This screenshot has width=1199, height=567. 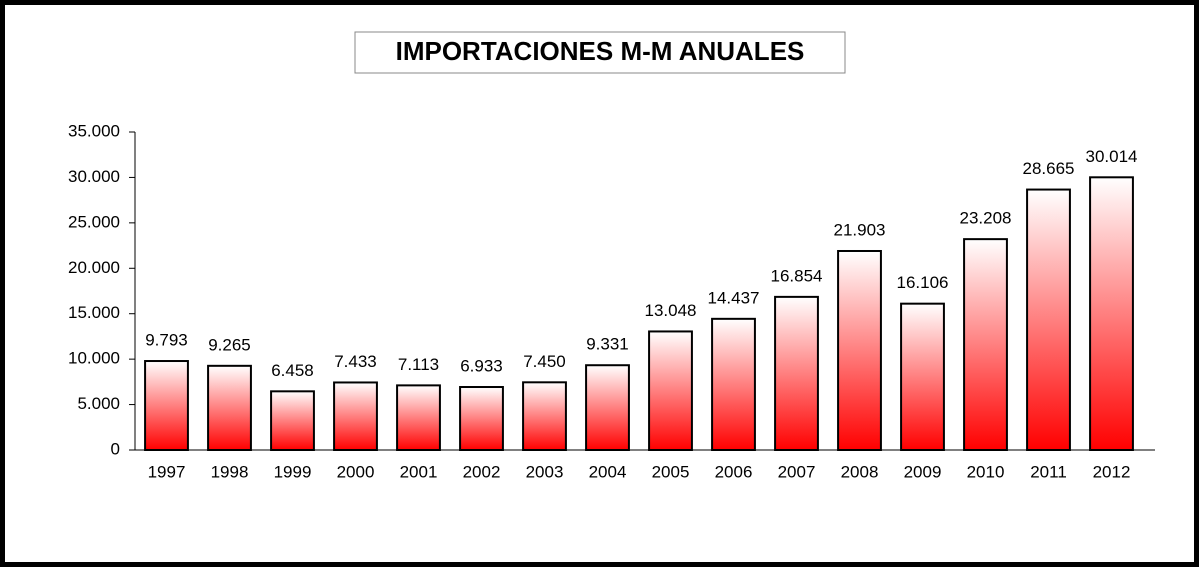 I want to click on title-box, so click(x=600, y=52).